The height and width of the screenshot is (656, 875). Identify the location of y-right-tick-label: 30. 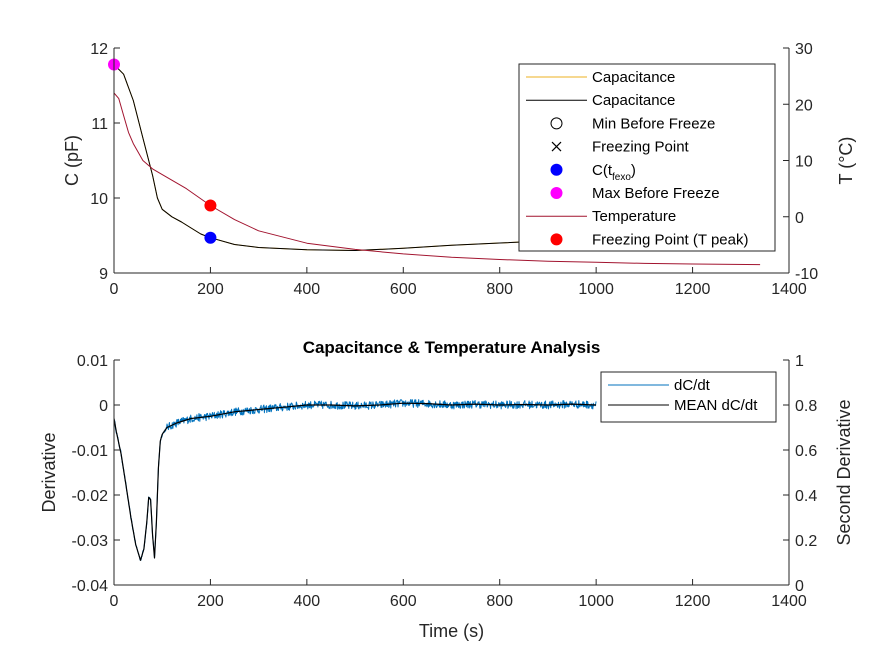
(804, 49).